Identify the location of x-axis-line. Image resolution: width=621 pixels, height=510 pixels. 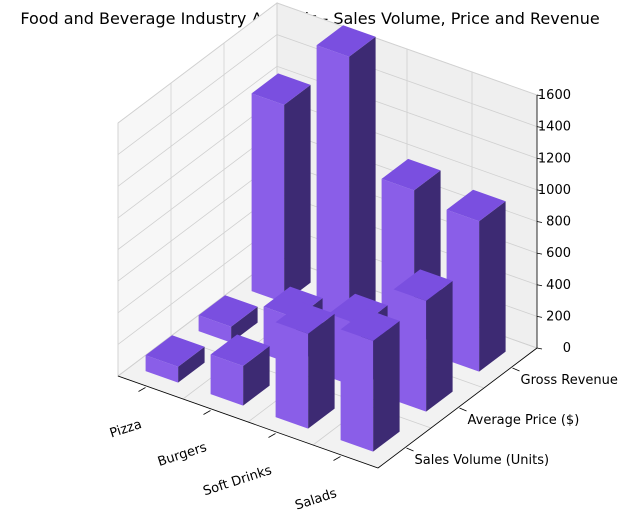
(248, 422).